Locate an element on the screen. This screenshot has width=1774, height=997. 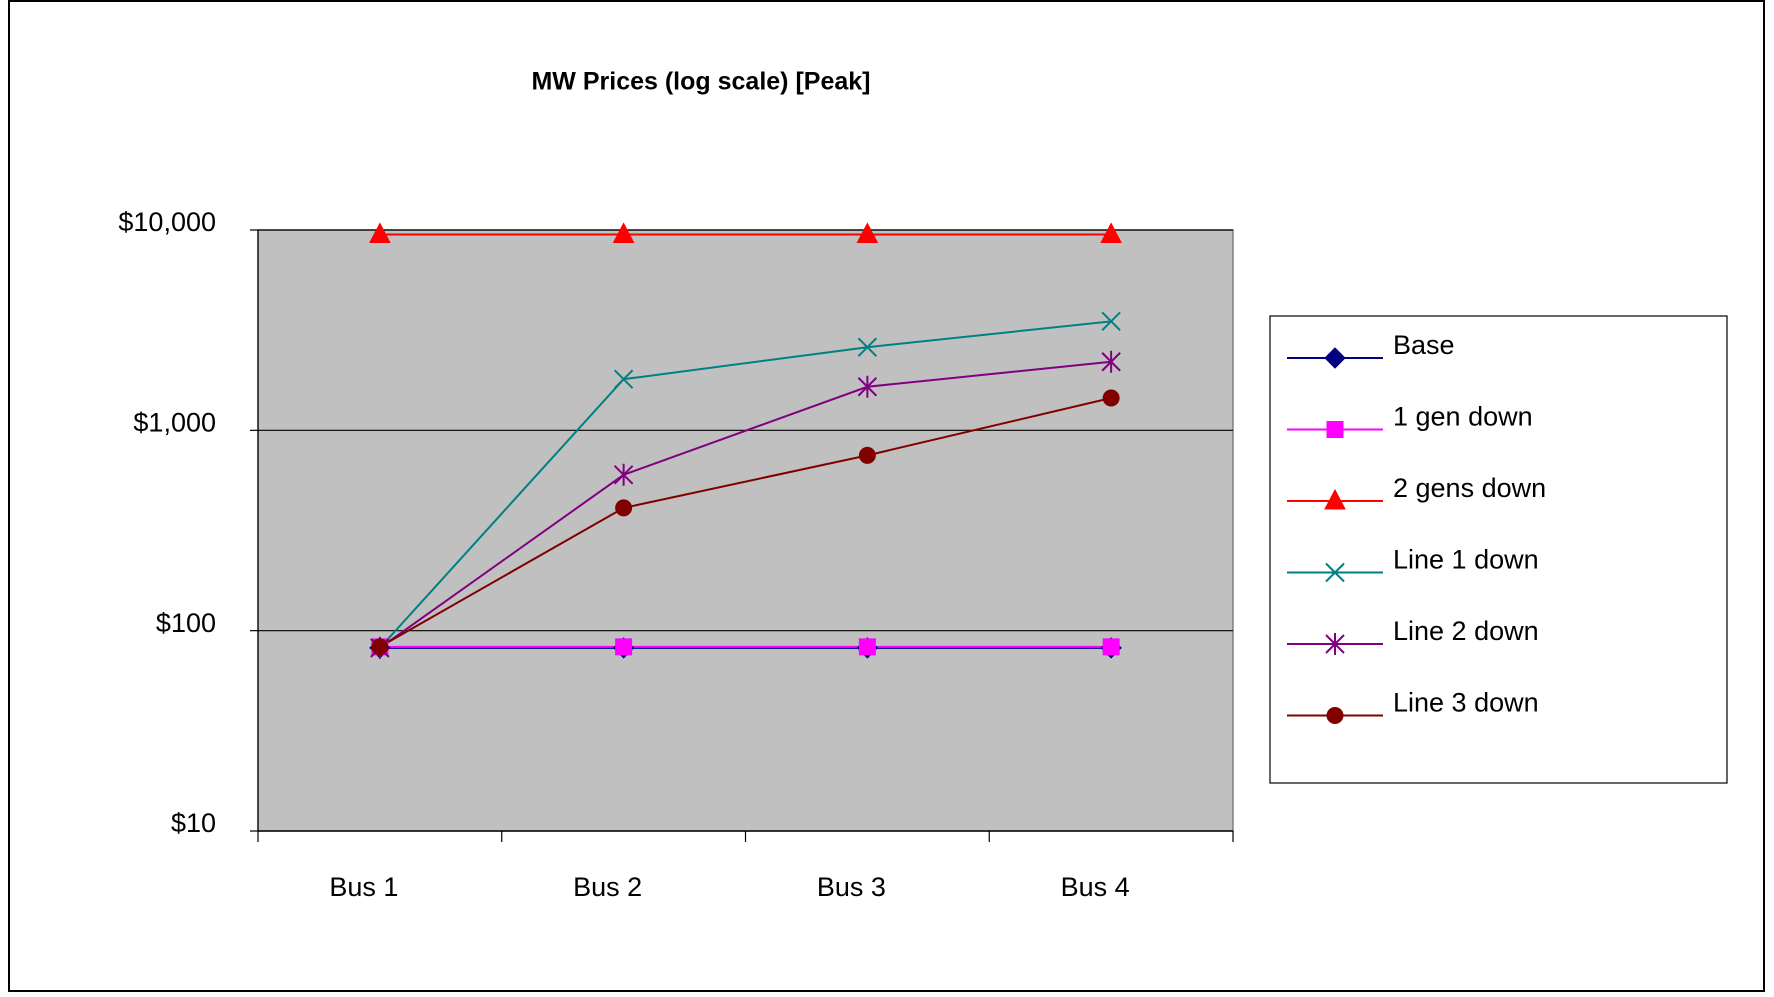
y-tick-label: $1,000 is located at coordinates (174, 422).